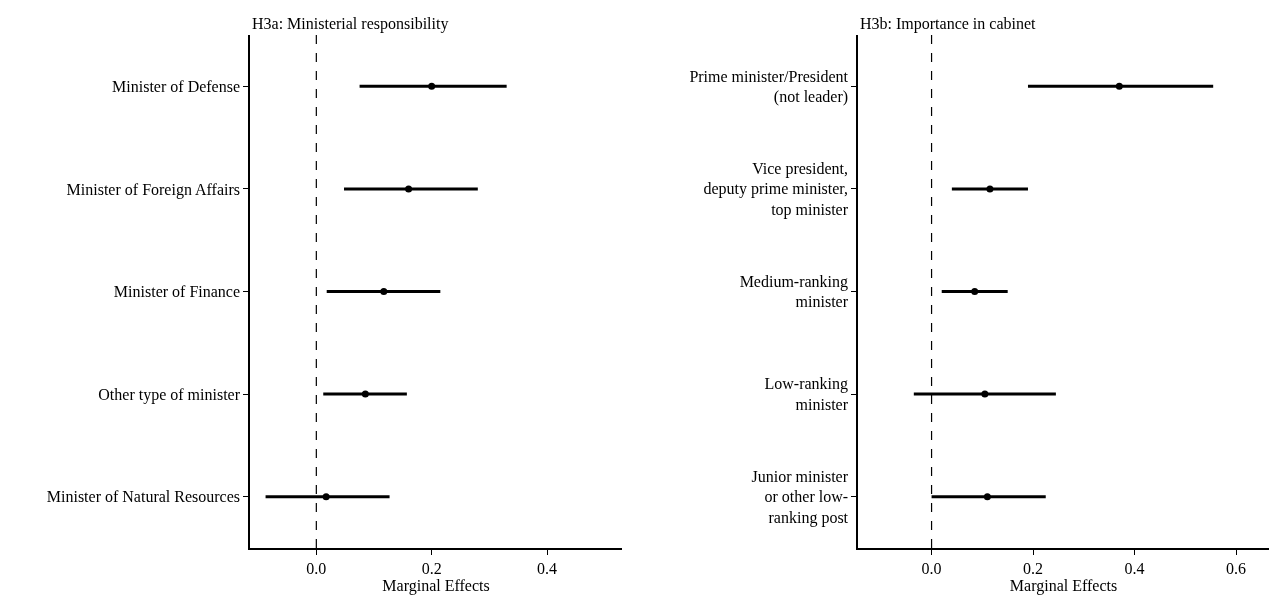 This screenshot has height=596, width=1272. I want to click on y-tick-label: Other type of minister, so click(169, 394).